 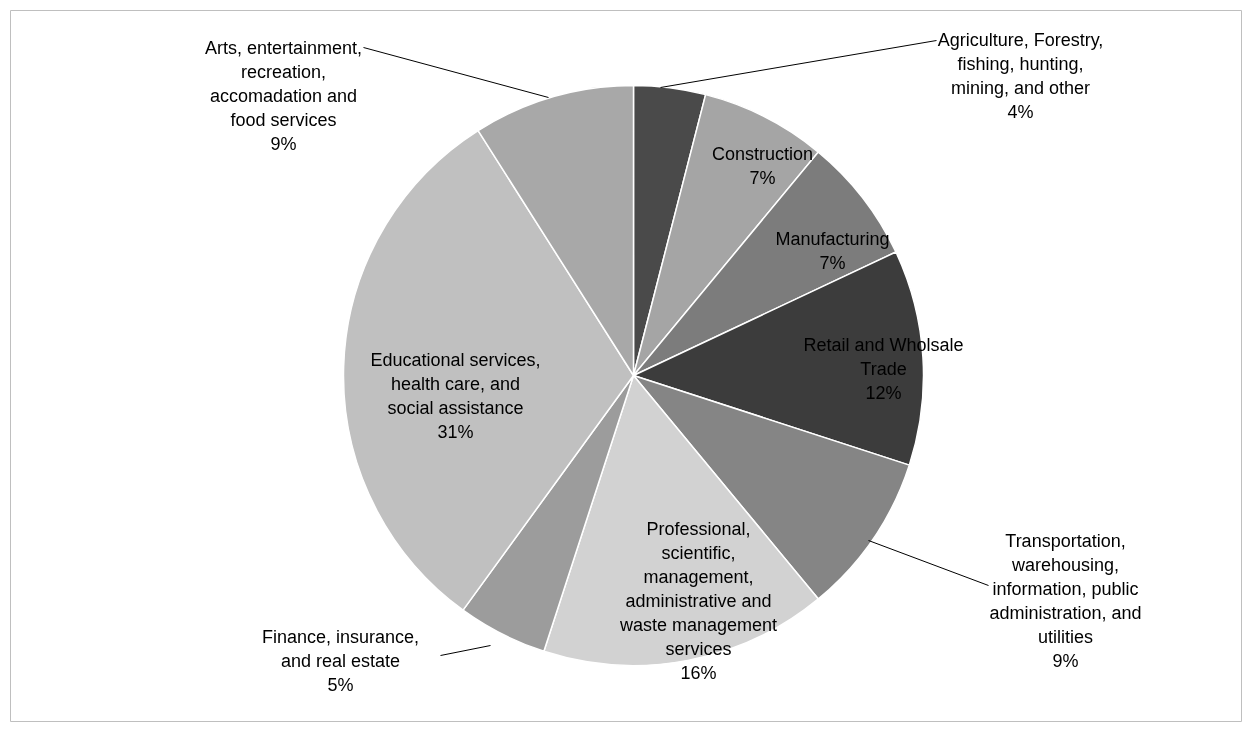 I want to click on slice-label: Transportation, warehousing, information, public administration, and utilities, so click(x=1065, y=588).